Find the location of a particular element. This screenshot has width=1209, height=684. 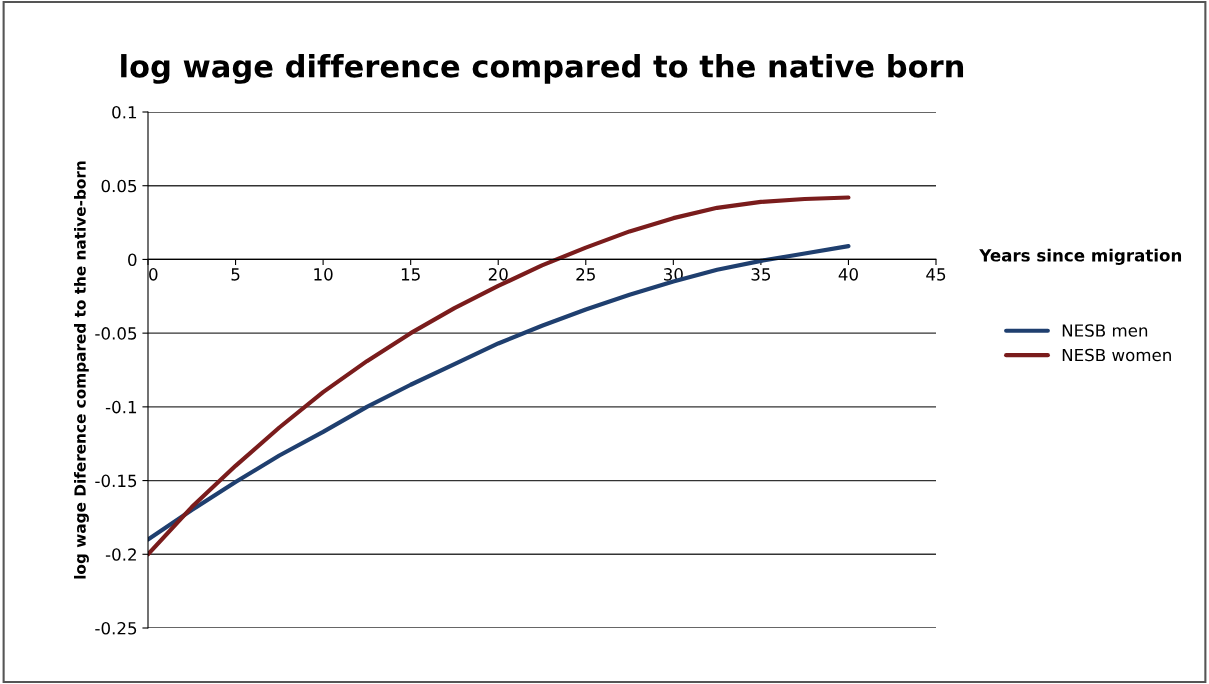

x-tick-label: 40 is located at coordinates (848, 274).